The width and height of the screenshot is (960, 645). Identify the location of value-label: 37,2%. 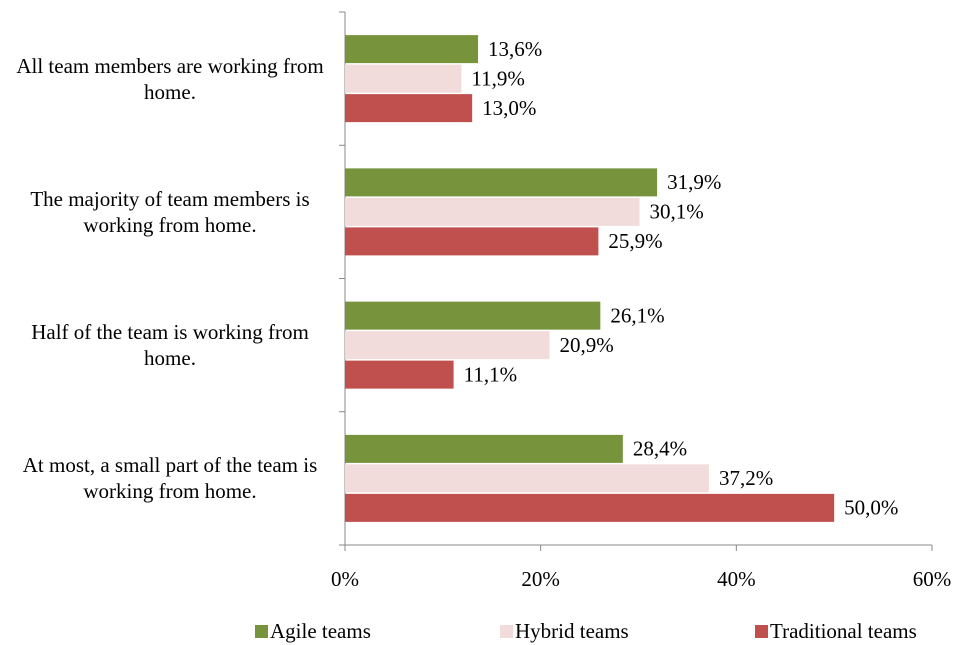
(746, 478).